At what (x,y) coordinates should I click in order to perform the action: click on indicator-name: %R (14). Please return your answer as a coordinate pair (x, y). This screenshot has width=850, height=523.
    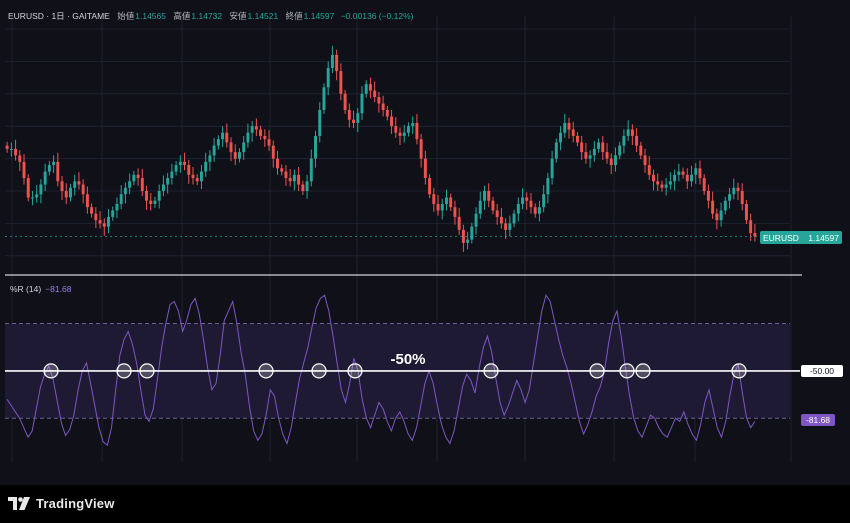
    Looking at the image, I should click on (26, 289).